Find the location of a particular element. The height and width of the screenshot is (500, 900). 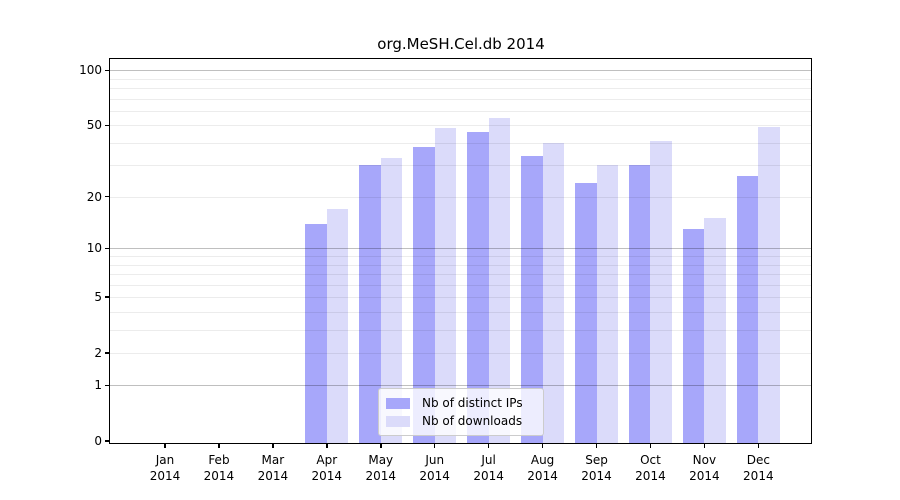

x-tick-mark-may is located at coordinates (381, 446).